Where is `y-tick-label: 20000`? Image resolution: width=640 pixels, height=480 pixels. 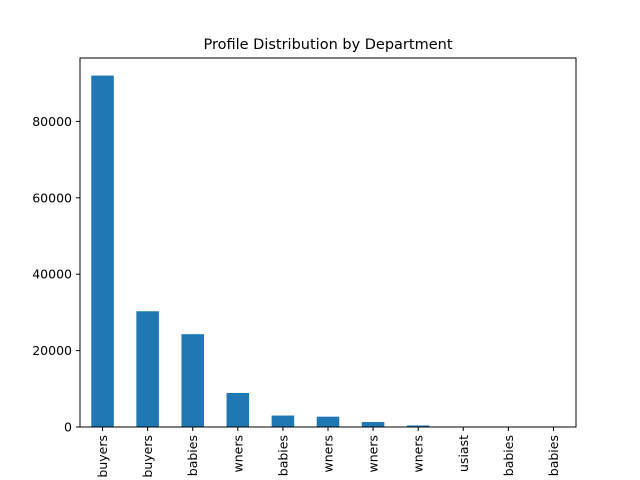 y-tick-label: 20000 is located at coordinates (52, 350).